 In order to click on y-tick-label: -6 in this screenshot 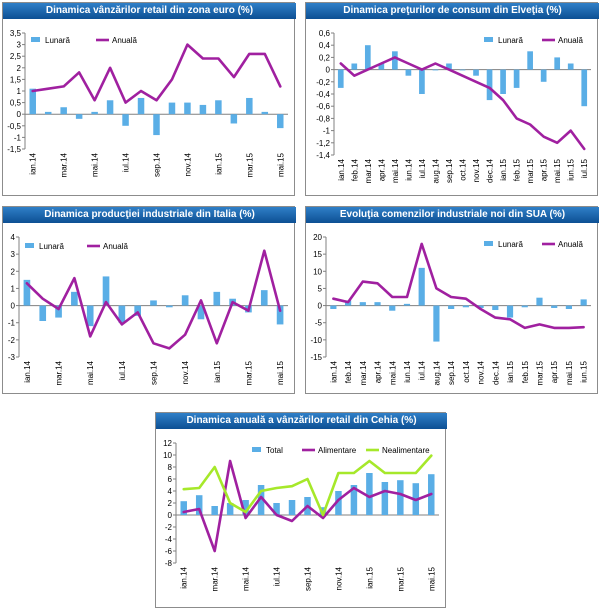, I will do `click(169, 551)`.